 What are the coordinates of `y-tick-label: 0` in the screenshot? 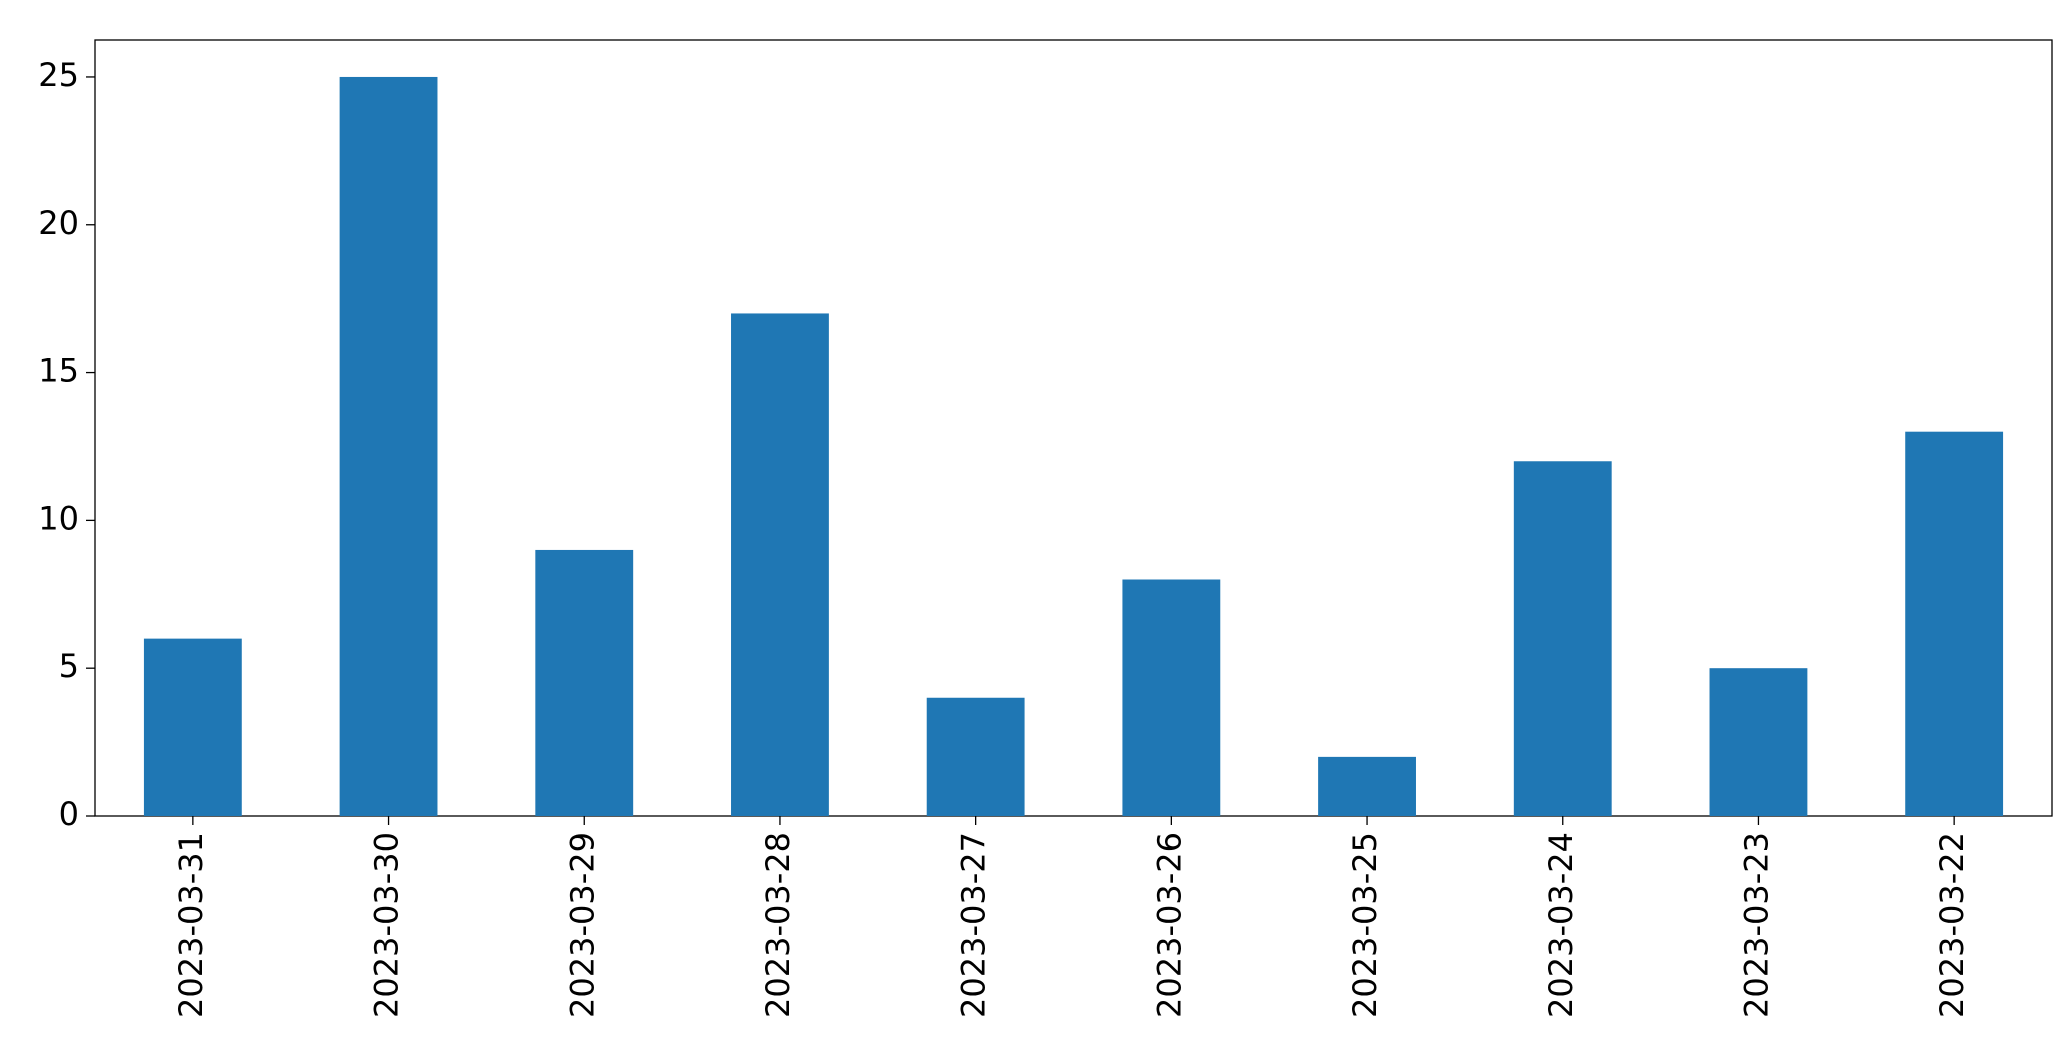 It's located at (69, 814).